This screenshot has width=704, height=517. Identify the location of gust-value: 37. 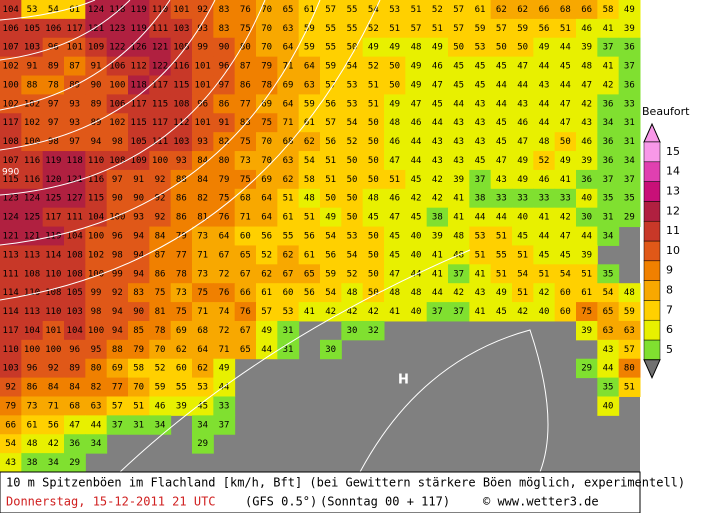
(437, 312).